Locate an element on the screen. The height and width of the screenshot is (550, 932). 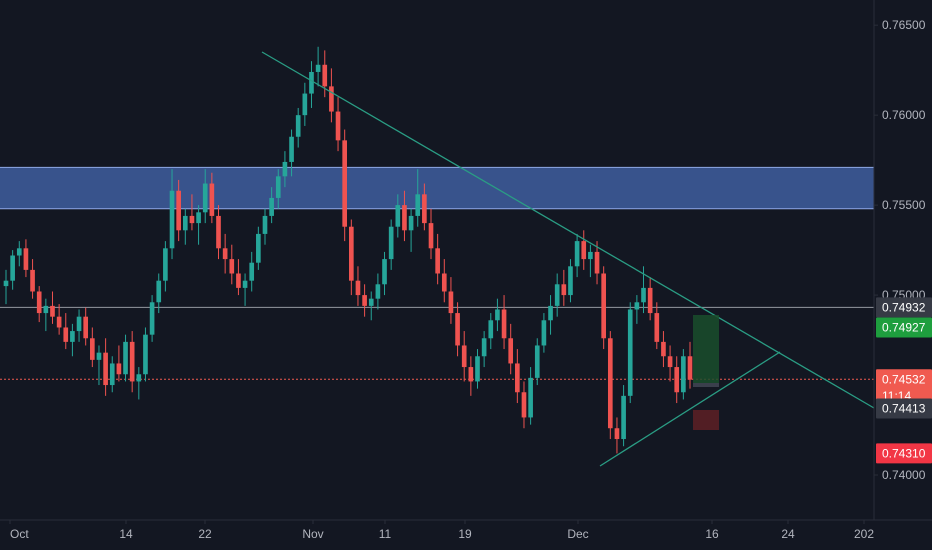
x-tick-label: 16 is located at coordinates (712, 534).